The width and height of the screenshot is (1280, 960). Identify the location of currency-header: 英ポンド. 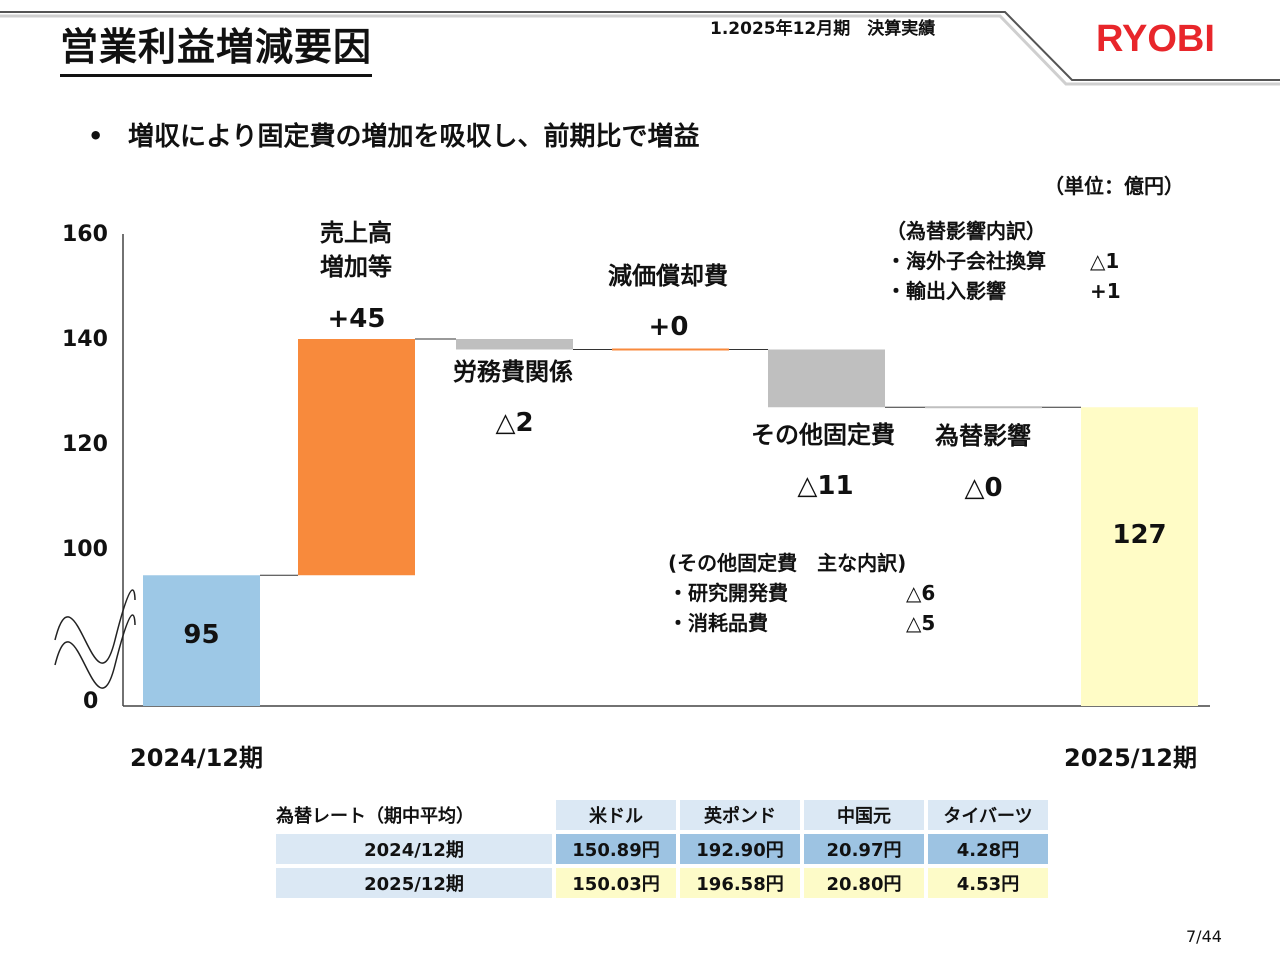
(740, 815).